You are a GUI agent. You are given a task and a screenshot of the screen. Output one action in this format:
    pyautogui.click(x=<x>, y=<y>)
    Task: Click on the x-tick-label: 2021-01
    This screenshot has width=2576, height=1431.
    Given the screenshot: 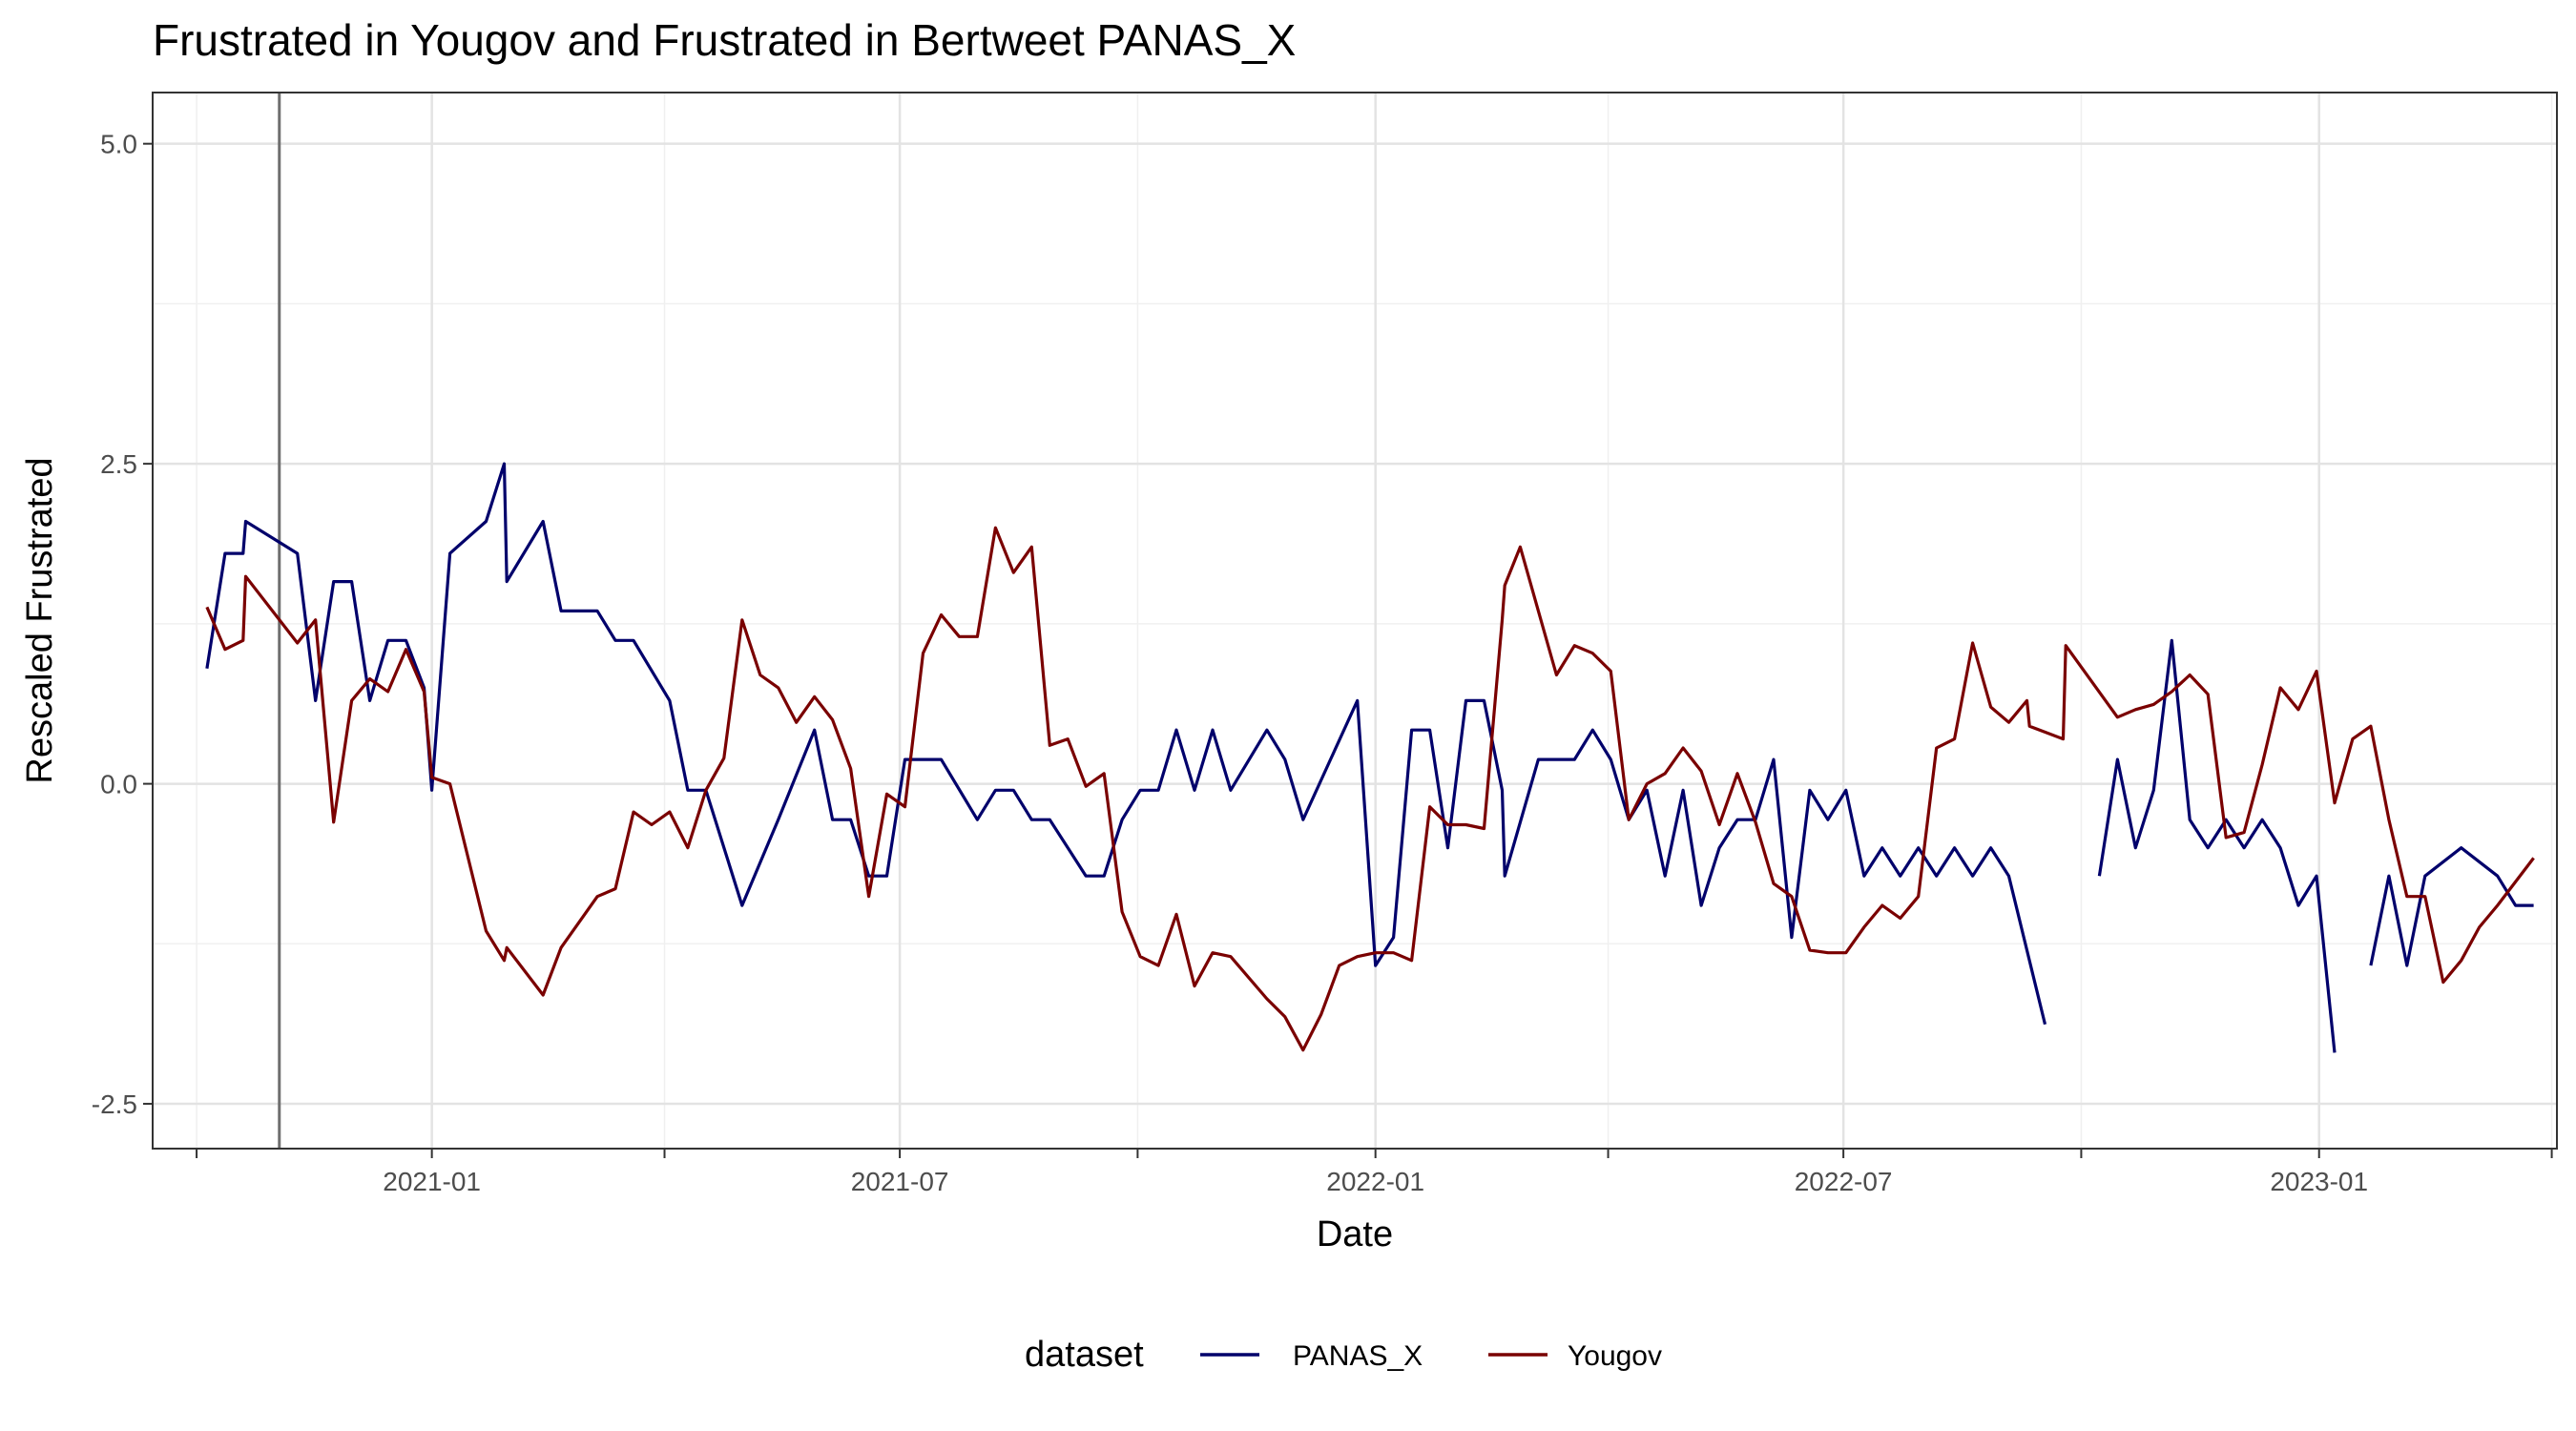 What is the action you would take?
    pyautogui.click(x=432, y=1181)
    